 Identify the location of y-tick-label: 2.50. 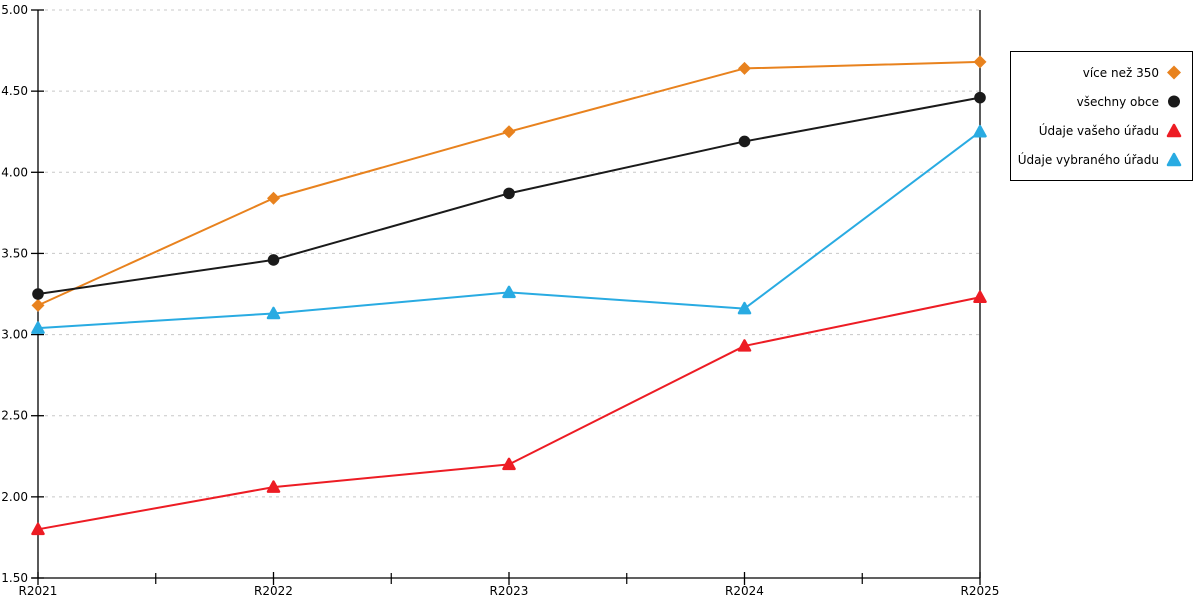
(14, 416).